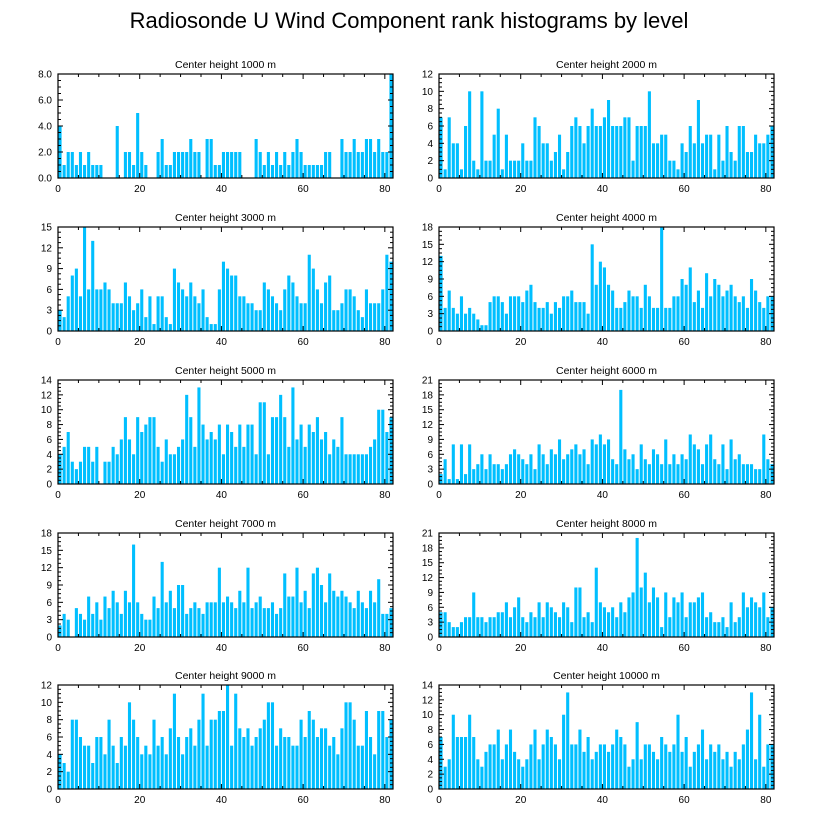 Image resolution: width=818 pixels, height=824 pixels. I want to click on x-tick-label: 80, so click(766, 648).